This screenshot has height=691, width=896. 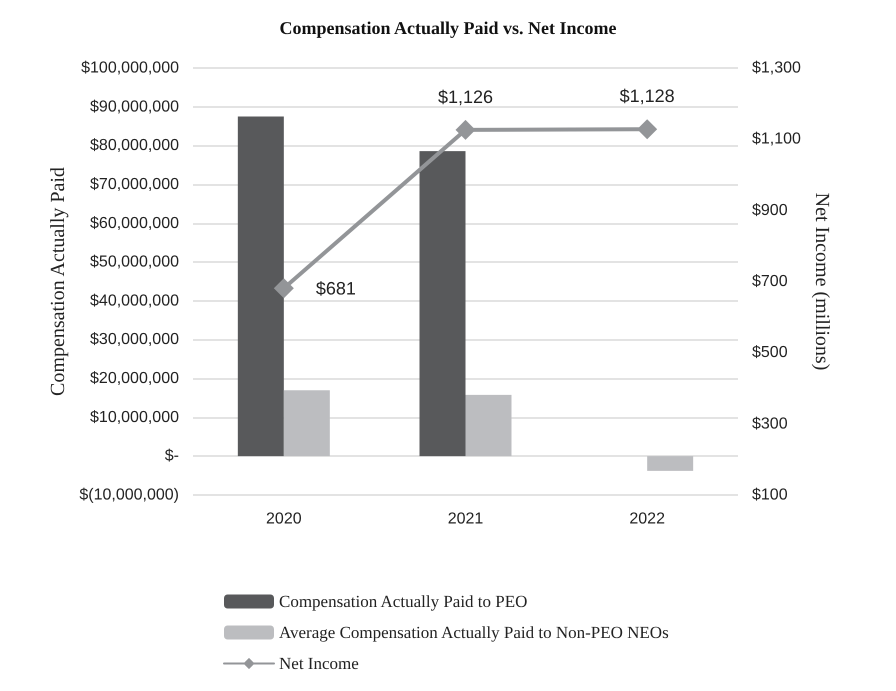 What do you see at coordinates (403, 601) in the screenshot?
I see `legend-label: Compensation Actually Paid to PEO` at bounding box center [403, 601].